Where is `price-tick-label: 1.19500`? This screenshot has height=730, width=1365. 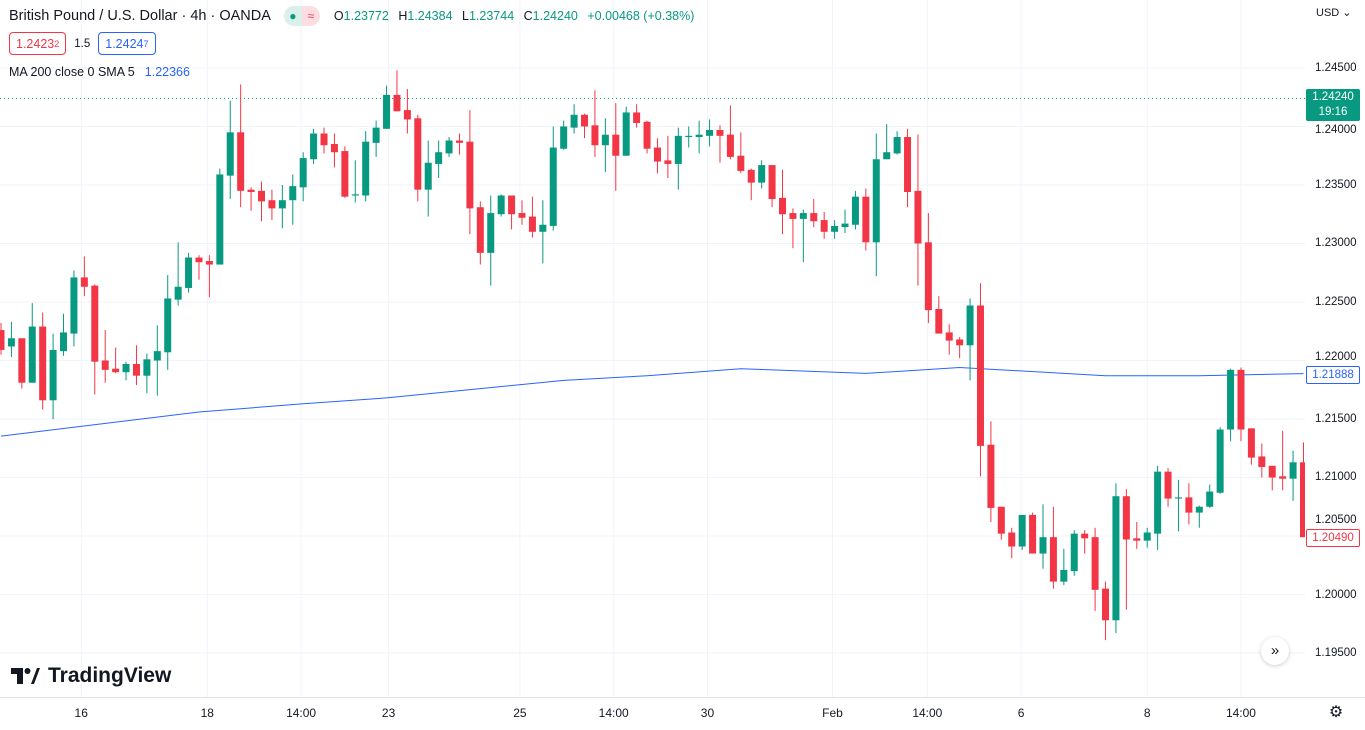
price-tick-label: 1.19500 is located at coordinates (1336, 653).